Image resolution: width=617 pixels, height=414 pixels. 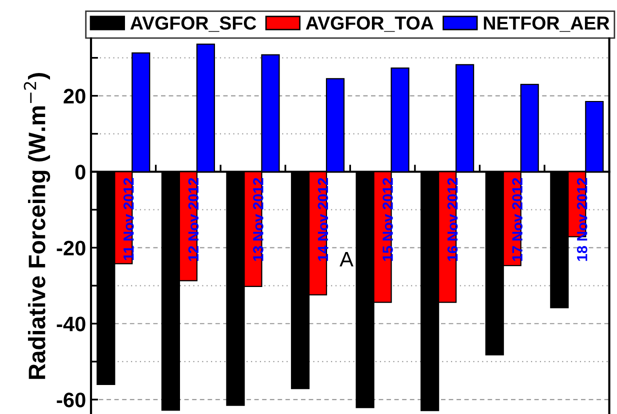 I want to click on x-tick-label: 17 Nov 2012, so click(x=517, y=219).